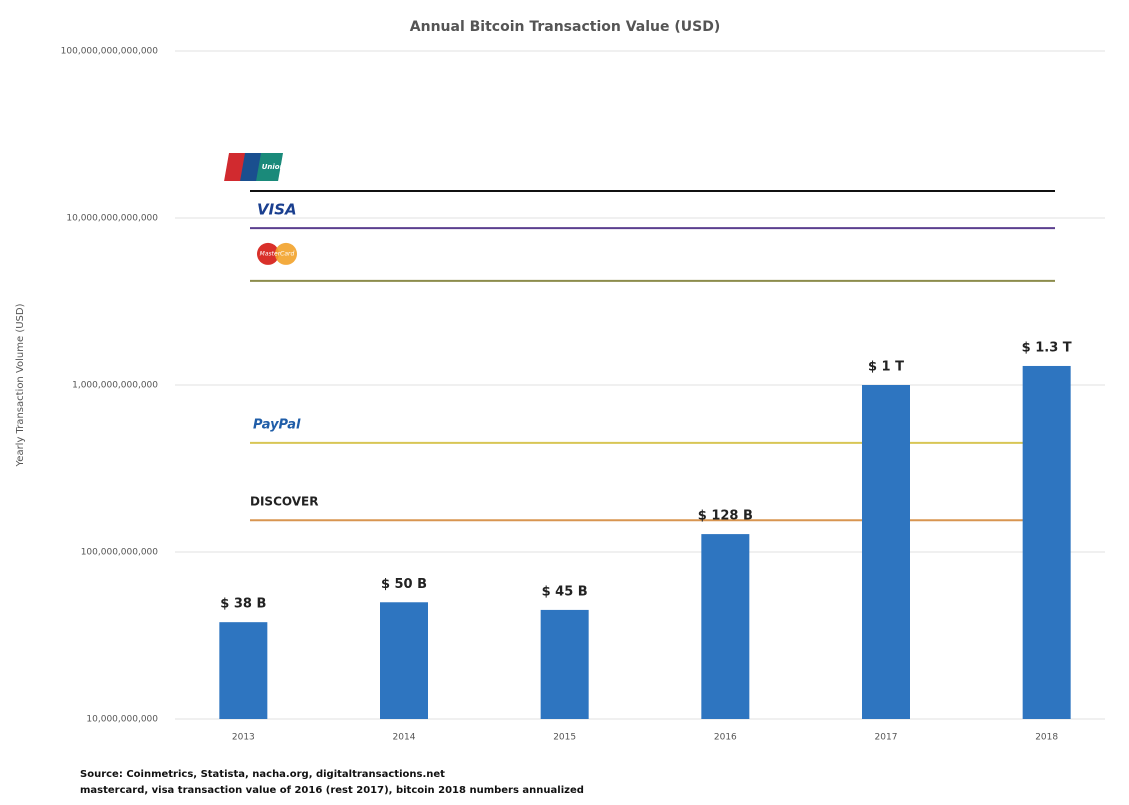  Describe the element at coordinates (404, 738) in the screenshot. I see `x-tick-label: 2014` at that location.